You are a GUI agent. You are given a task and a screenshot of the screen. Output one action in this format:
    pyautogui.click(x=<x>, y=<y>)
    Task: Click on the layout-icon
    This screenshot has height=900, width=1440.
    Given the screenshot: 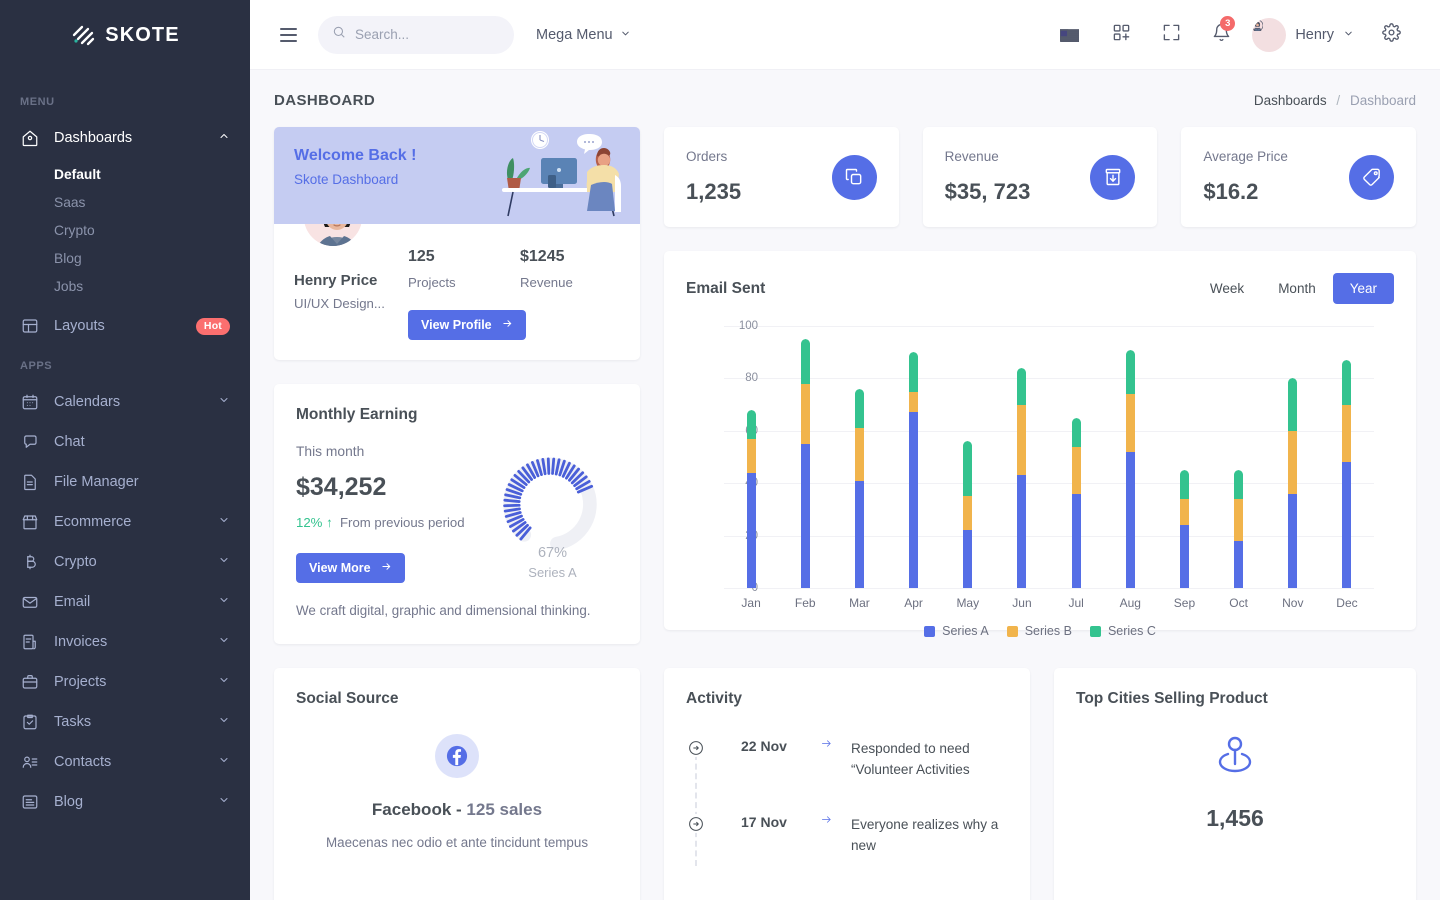 What is the action you would take?
    pyautogui.click(x=30, y=326)
    